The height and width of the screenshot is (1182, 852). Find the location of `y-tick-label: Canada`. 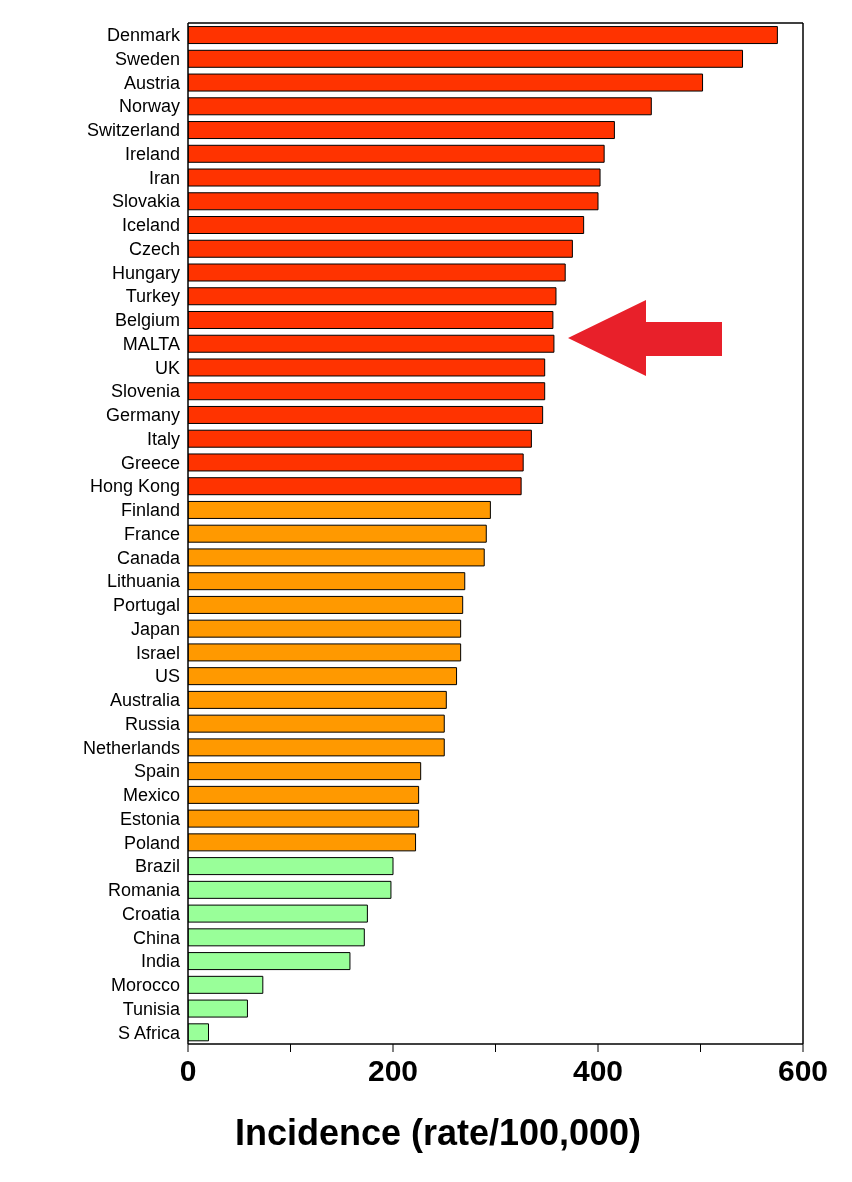

y-tick-label: Canada is located at coordinates (148, 557).